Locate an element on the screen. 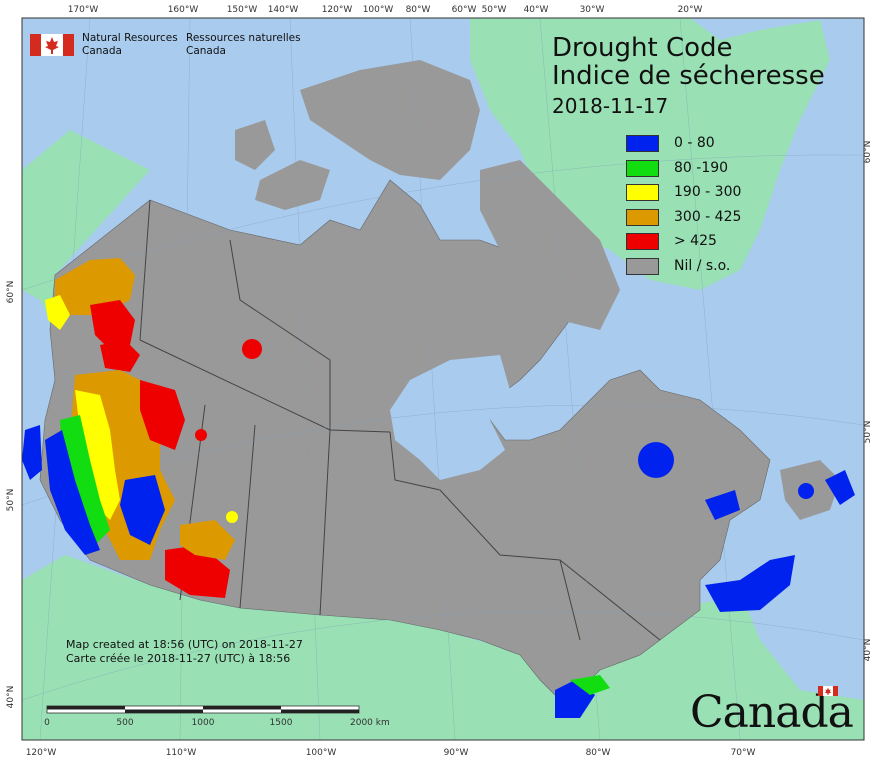  map-date: 2018-11-17 is located at coordinates (610, 106).